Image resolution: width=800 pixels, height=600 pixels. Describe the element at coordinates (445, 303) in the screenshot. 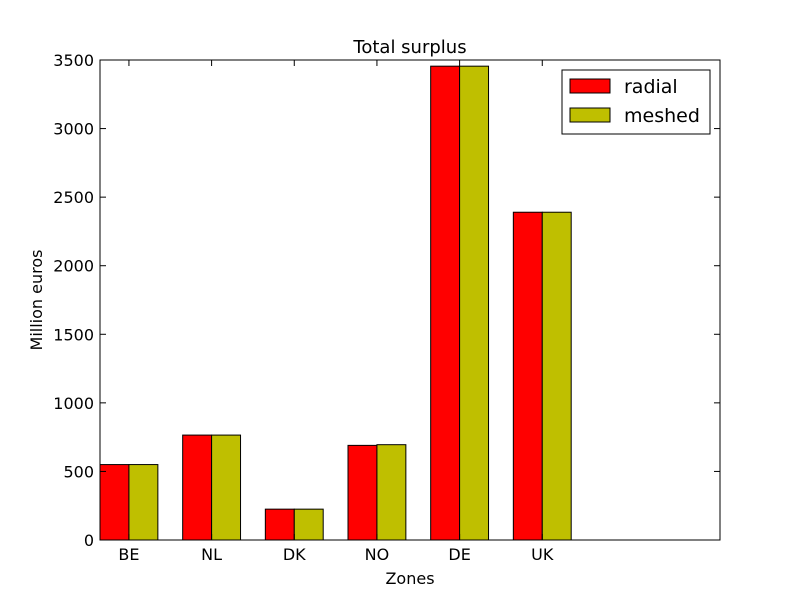

I see `bar-radial-de` at that location.